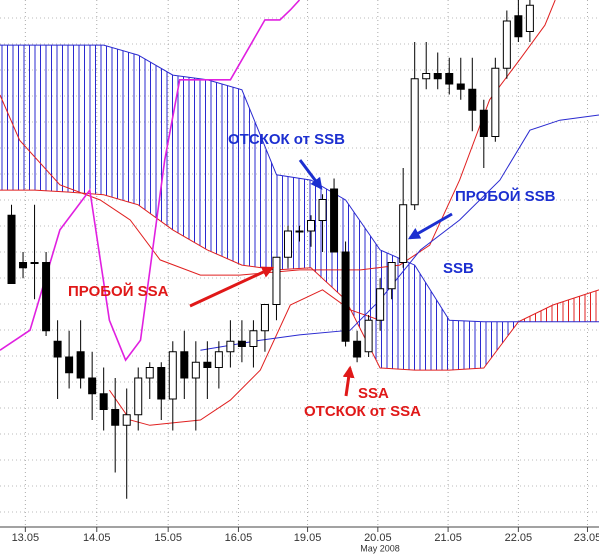 This screenshot has height=556, width=599. Describe the element at coordinates (118, 291) in the screenshot. I see `annotation: ПРОБОЙ SSA` at that location.